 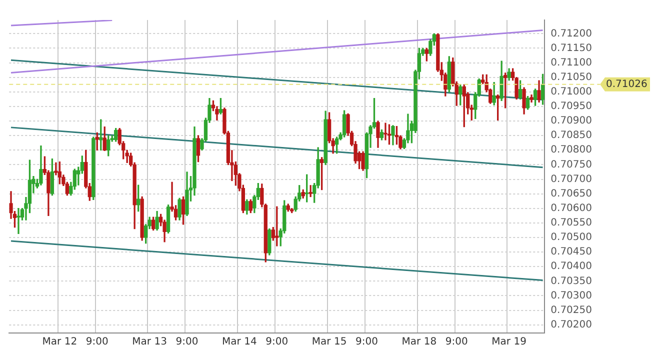 What do you see at coordinates (571, 238) in the screenshot?
I see `y-tick-label: 0.70500` at bounding box center [571, 238].